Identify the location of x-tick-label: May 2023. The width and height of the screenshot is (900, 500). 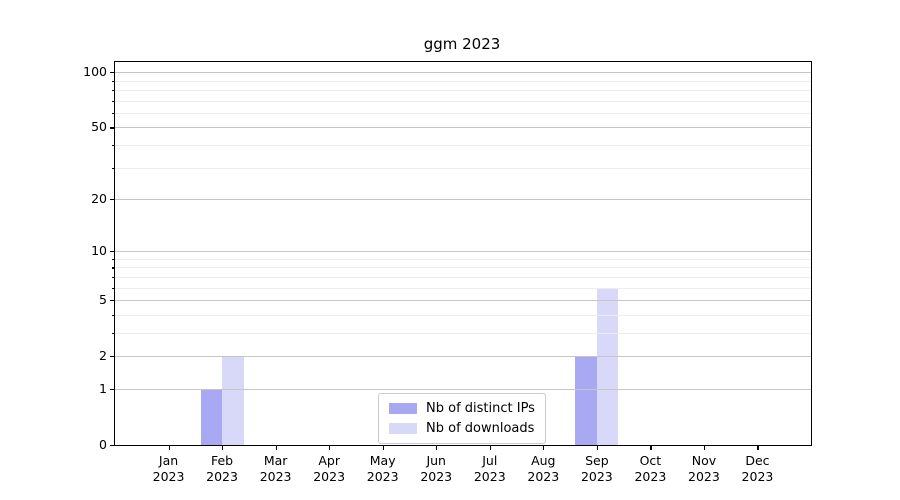
(383, 469).